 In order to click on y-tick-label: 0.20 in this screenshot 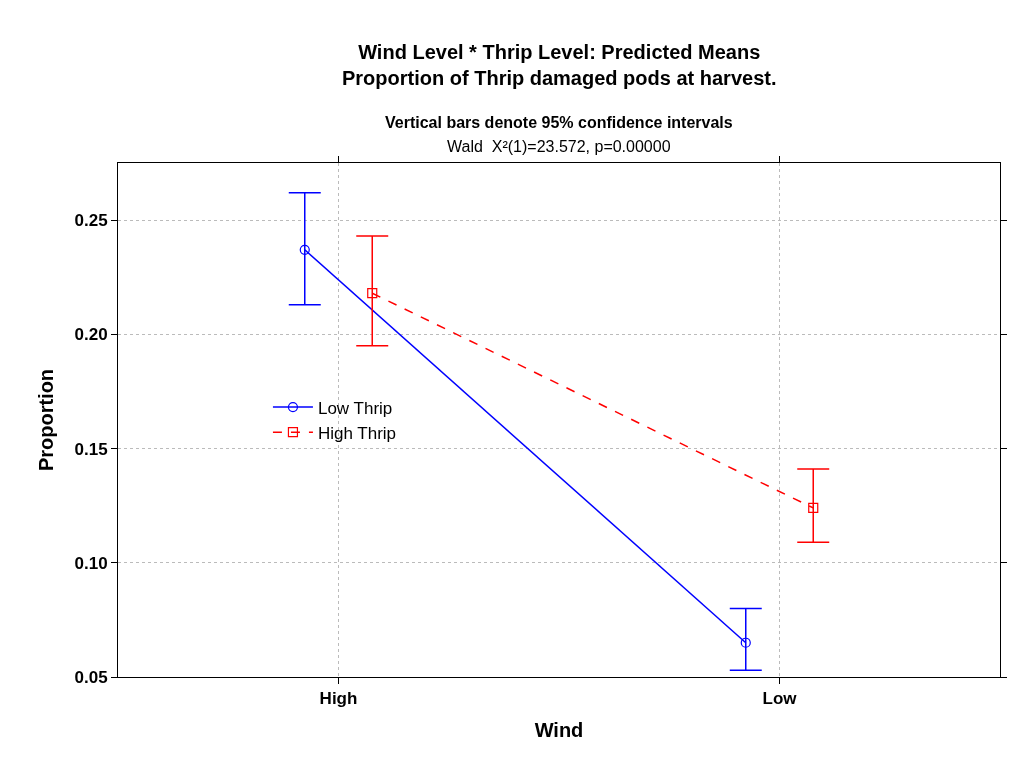, I will do `click(91, 335)`.